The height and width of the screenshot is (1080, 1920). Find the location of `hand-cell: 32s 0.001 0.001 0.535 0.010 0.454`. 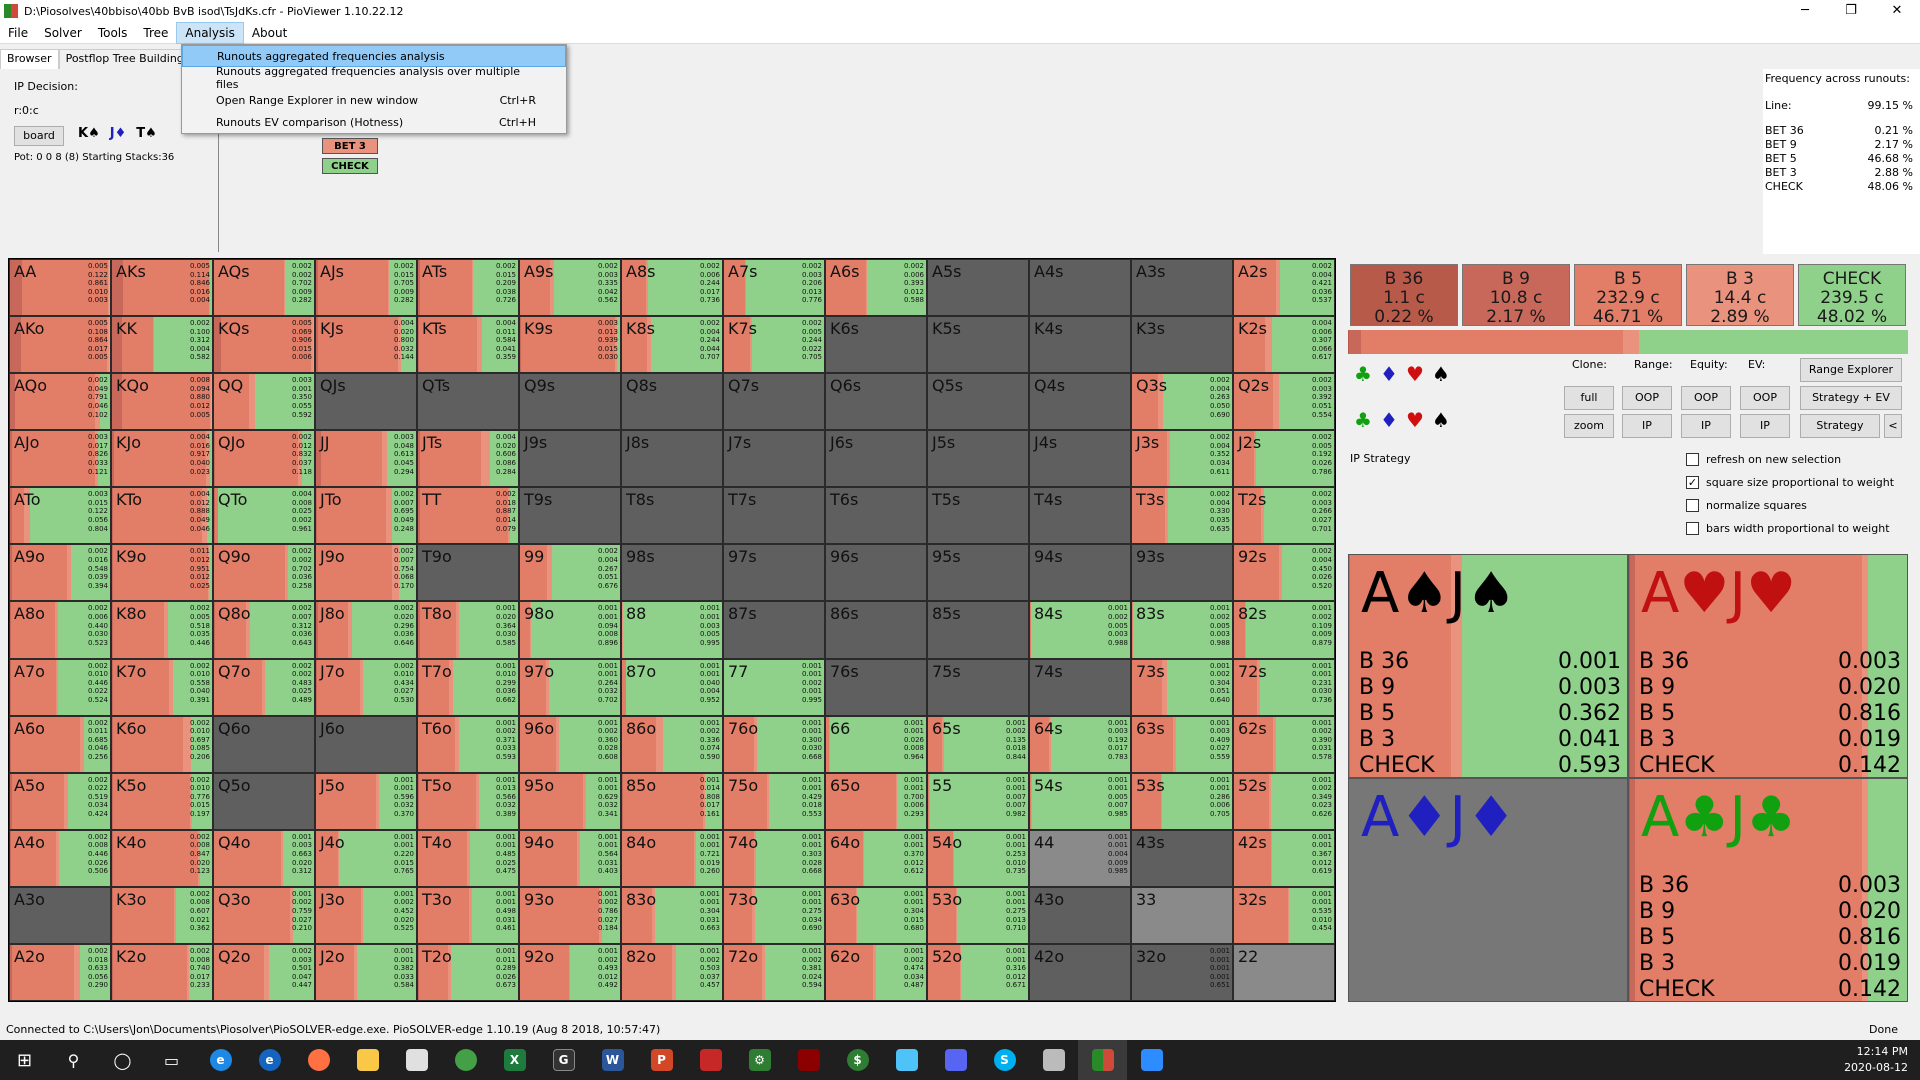

hand-cell: 32s 0.001 0.001 0.535 0.010 0.454 is located at coordinates (1284, 915).